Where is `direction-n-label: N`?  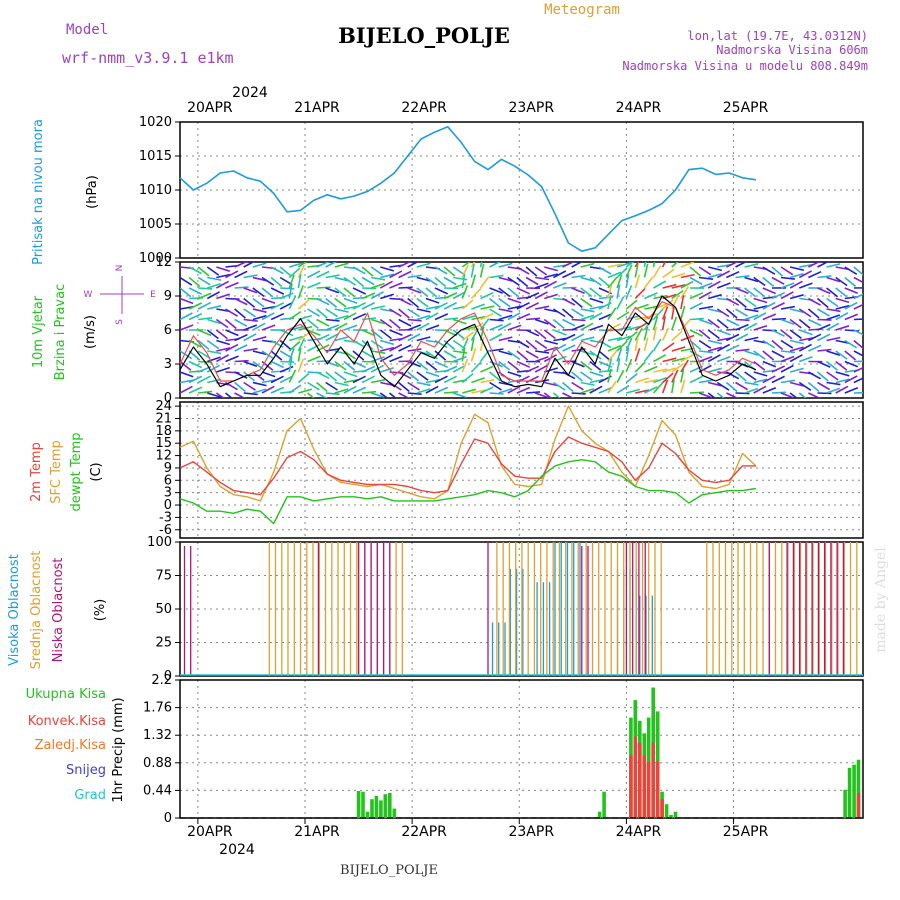
direction-n-label: N is located at coordinates (120, 268).